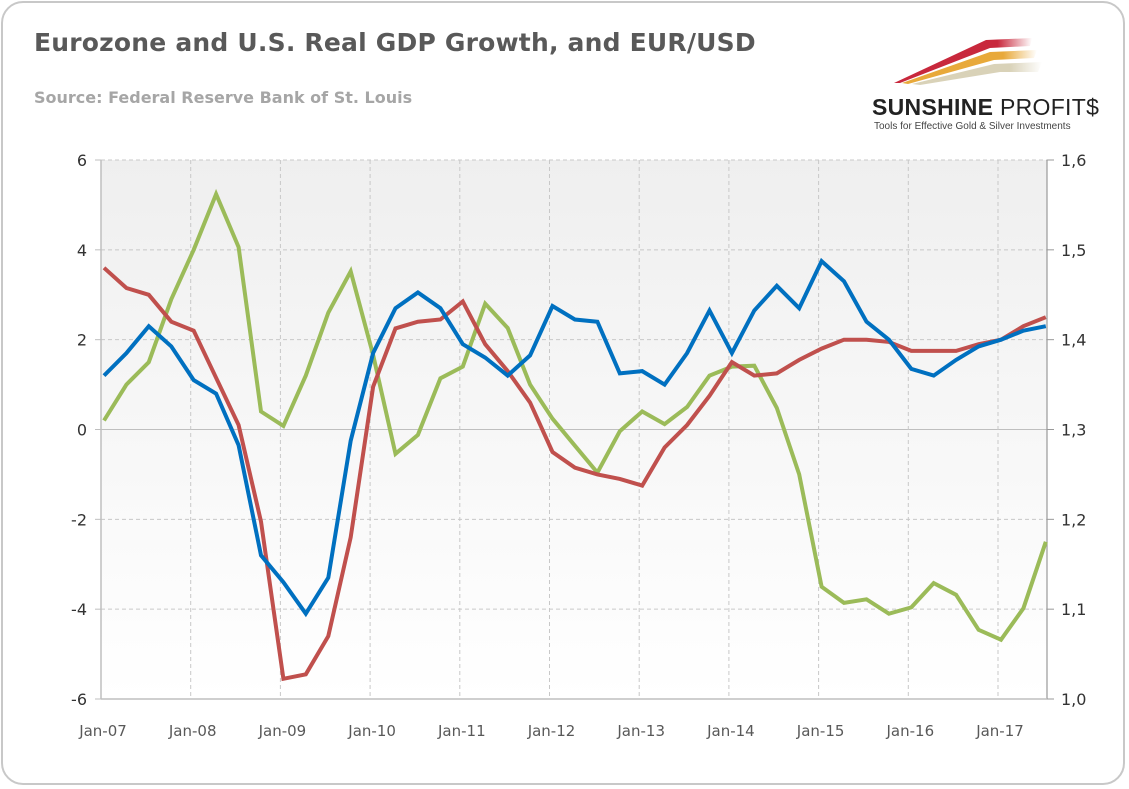 The height and width of the screenshot is (789, 1129). I want to click on logo-name: SUNSHINE PROFIT$, so click(986, 107).